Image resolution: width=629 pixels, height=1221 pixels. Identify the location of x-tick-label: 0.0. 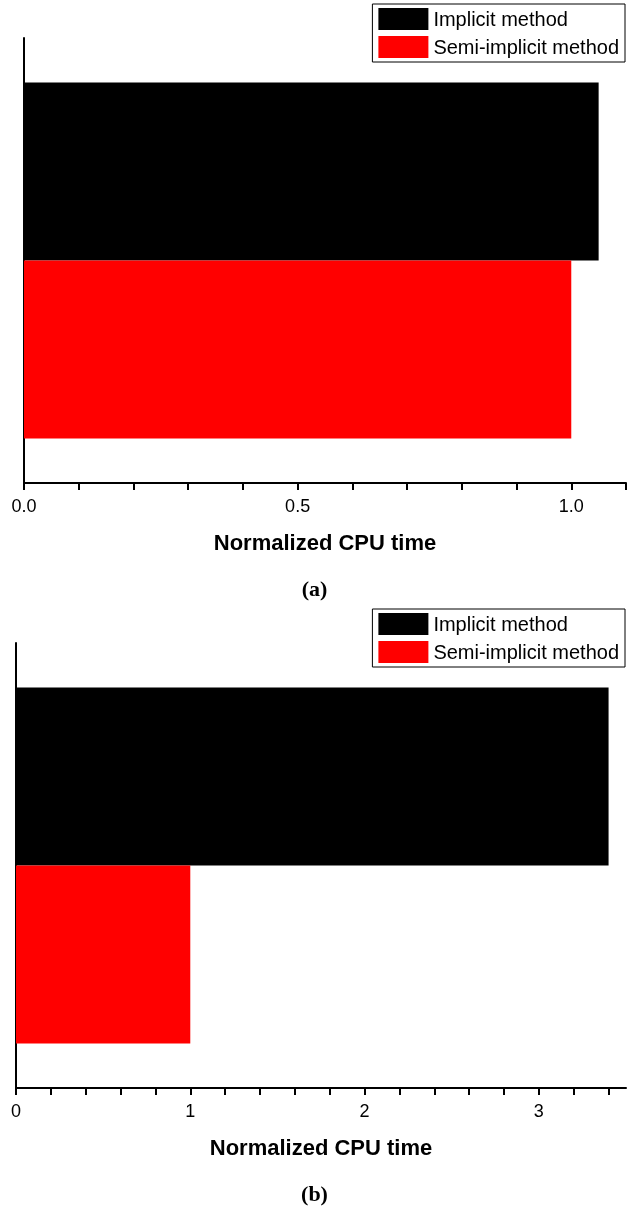
(24, 506).